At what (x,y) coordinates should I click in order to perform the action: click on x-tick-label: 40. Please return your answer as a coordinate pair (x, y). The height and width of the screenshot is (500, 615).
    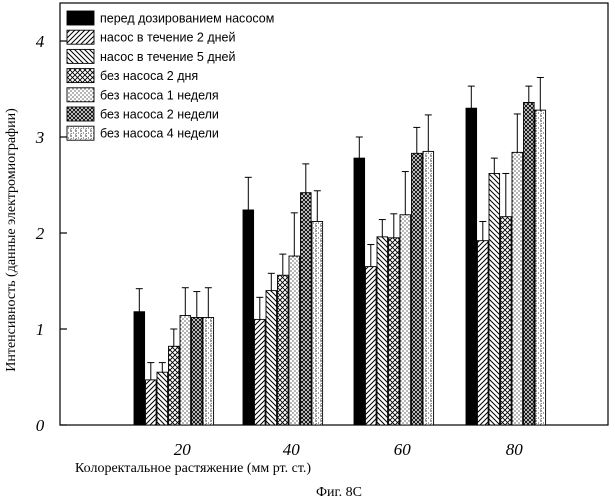
    Looking at the image, I should click on (292, 449).